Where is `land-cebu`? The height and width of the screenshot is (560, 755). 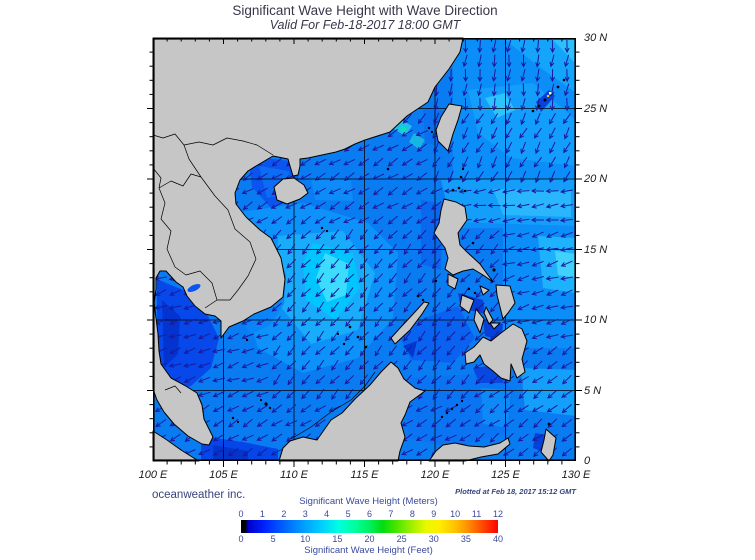
land-cebu is located at coordinates (488, 315).